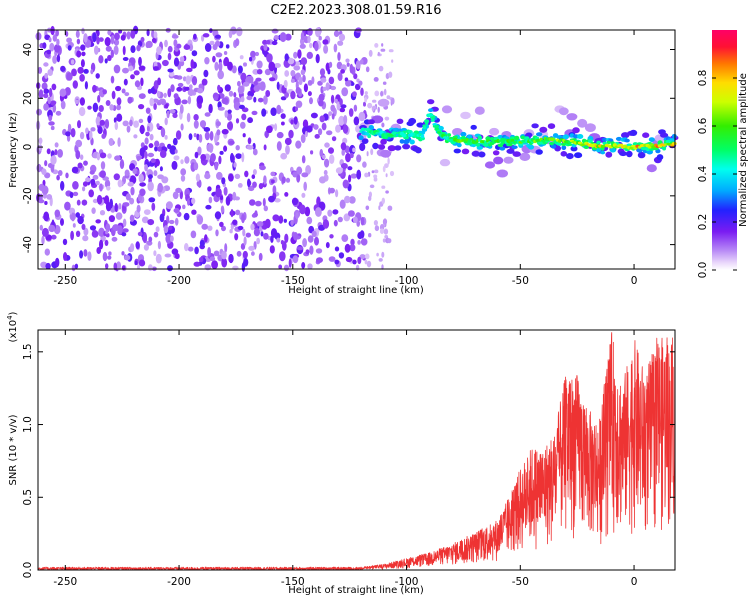 Image resolution: width=750 pixels, height=600 pixels. Describe the element at coordinates (703, 78) in the screenshot. I see `colorbar-tick-label: 0.8` at that location.